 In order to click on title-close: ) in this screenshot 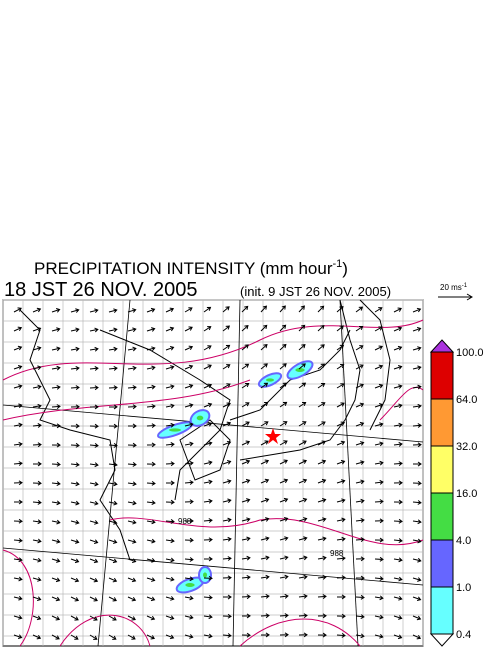, I will do `click(345, 268)`.